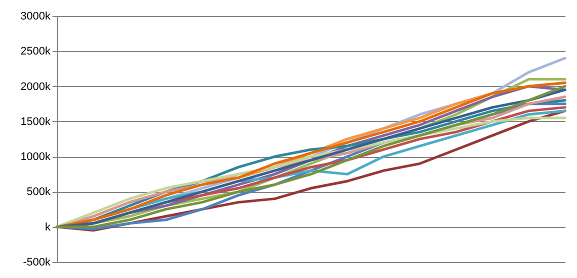  I want to click on y-tick-label: 2500k, so click(35, 52).